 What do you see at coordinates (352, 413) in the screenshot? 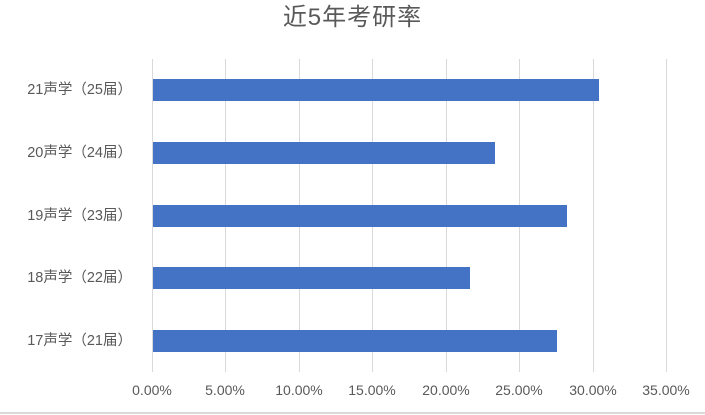
I see `chart-bottom-border` at bounding box center [352, 413].